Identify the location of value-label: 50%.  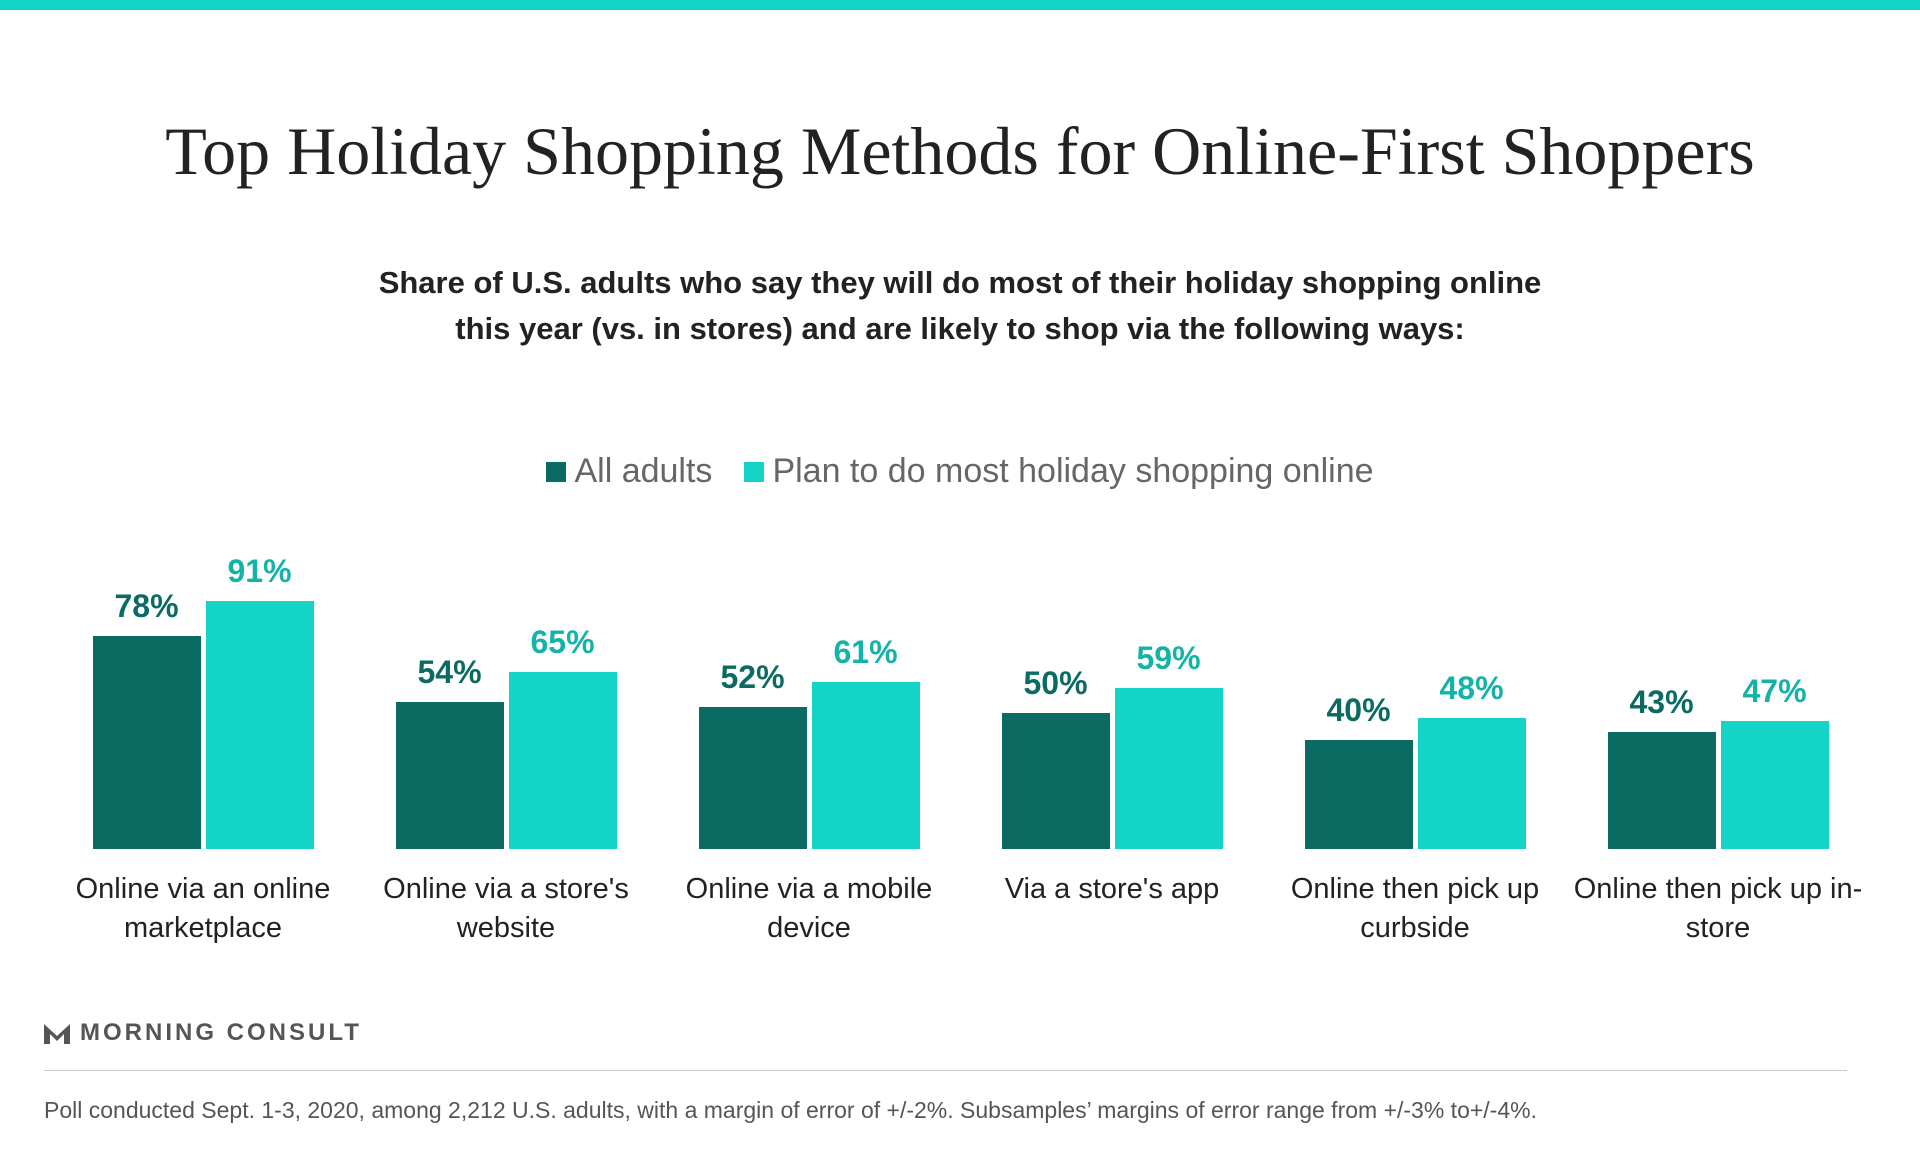
(1055, 682).